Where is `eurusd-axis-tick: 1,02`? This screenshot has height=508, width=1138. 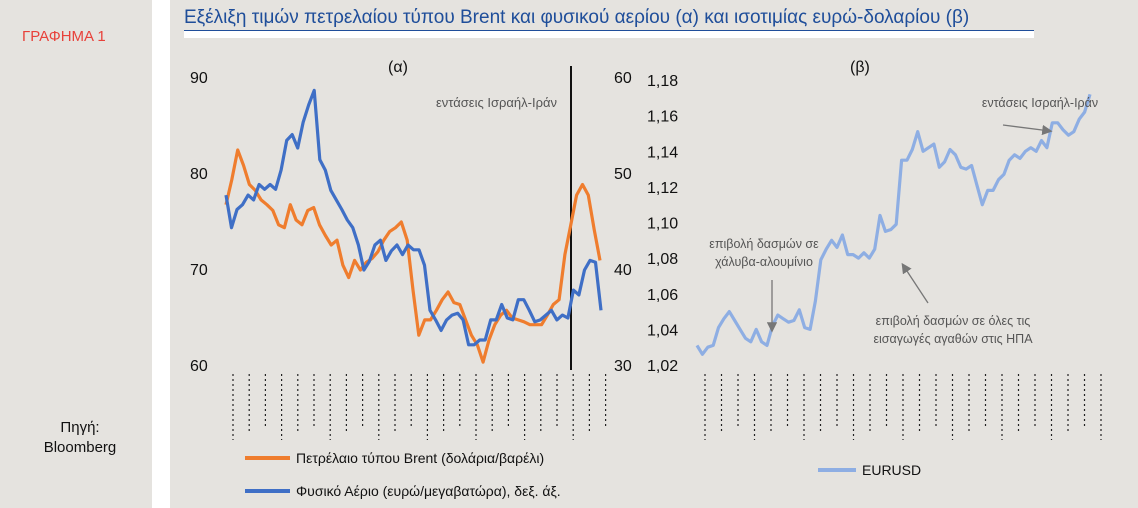 eurusd-axis-tick: 1,02 is located at coordinates (662, 366).